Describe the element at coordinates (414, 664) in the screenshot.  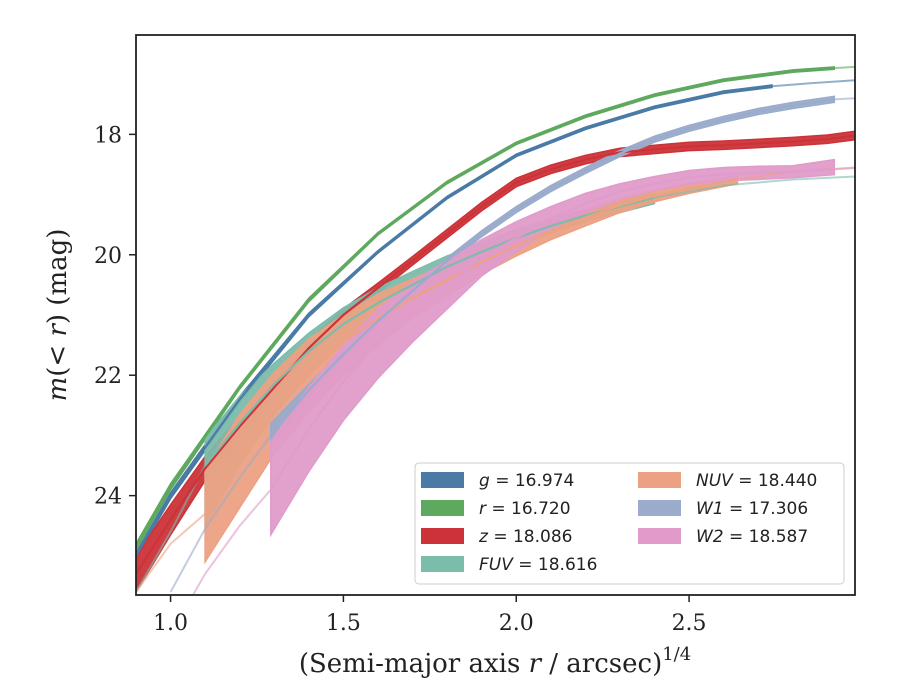
I see `x-axis-label-prefix: (Semi-major axis` at that location.